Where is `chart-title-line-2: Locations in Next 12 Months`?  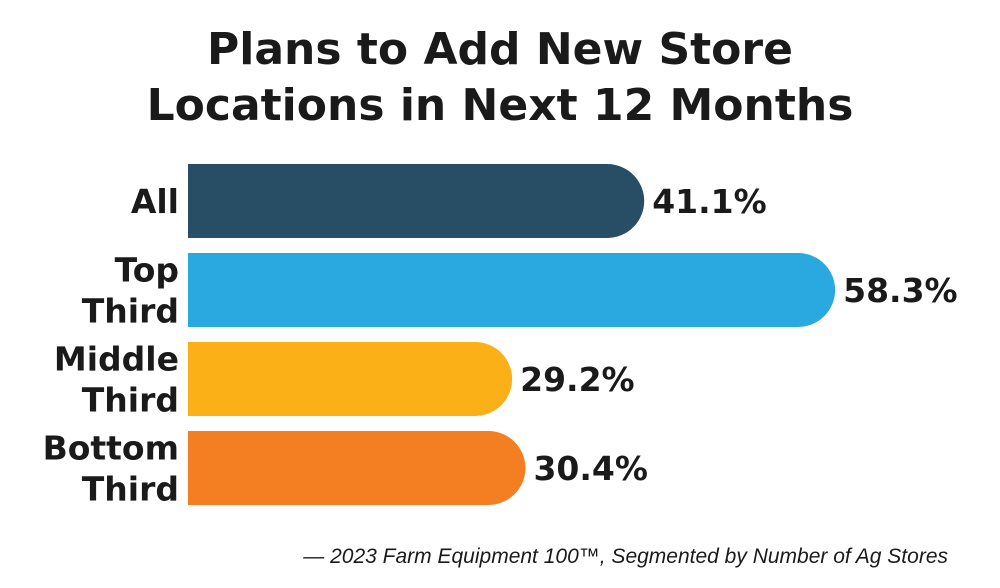
chart-title-line-2: Locations in Next 12 Months is located at coordinates (500, 105).